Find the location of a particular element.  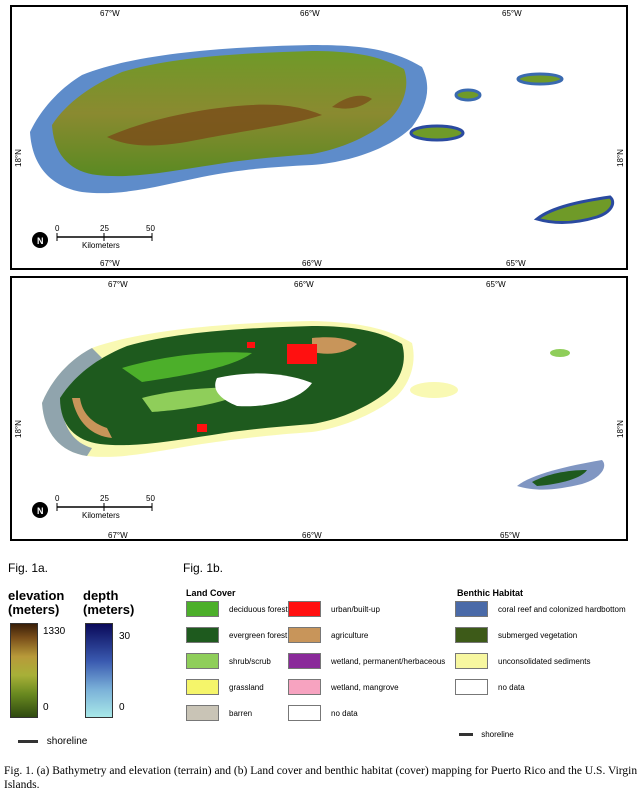

legend-row: unconsolidated sediments is located at coordinates (523, 661).